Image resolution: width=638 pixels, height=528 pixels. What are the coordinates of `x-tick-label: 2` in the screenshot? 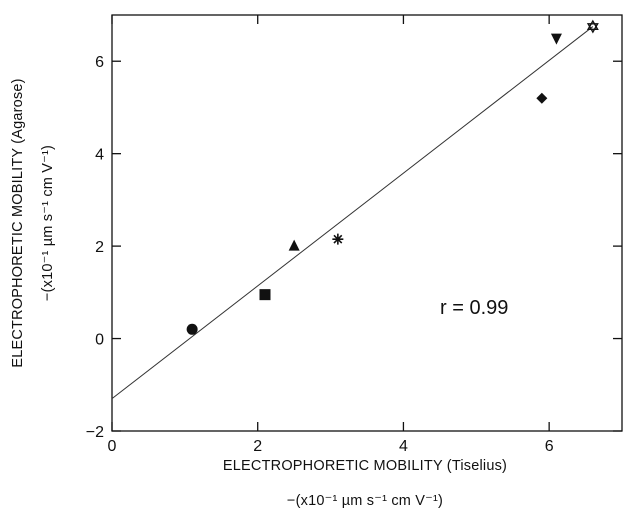 It's located at (257, 446).